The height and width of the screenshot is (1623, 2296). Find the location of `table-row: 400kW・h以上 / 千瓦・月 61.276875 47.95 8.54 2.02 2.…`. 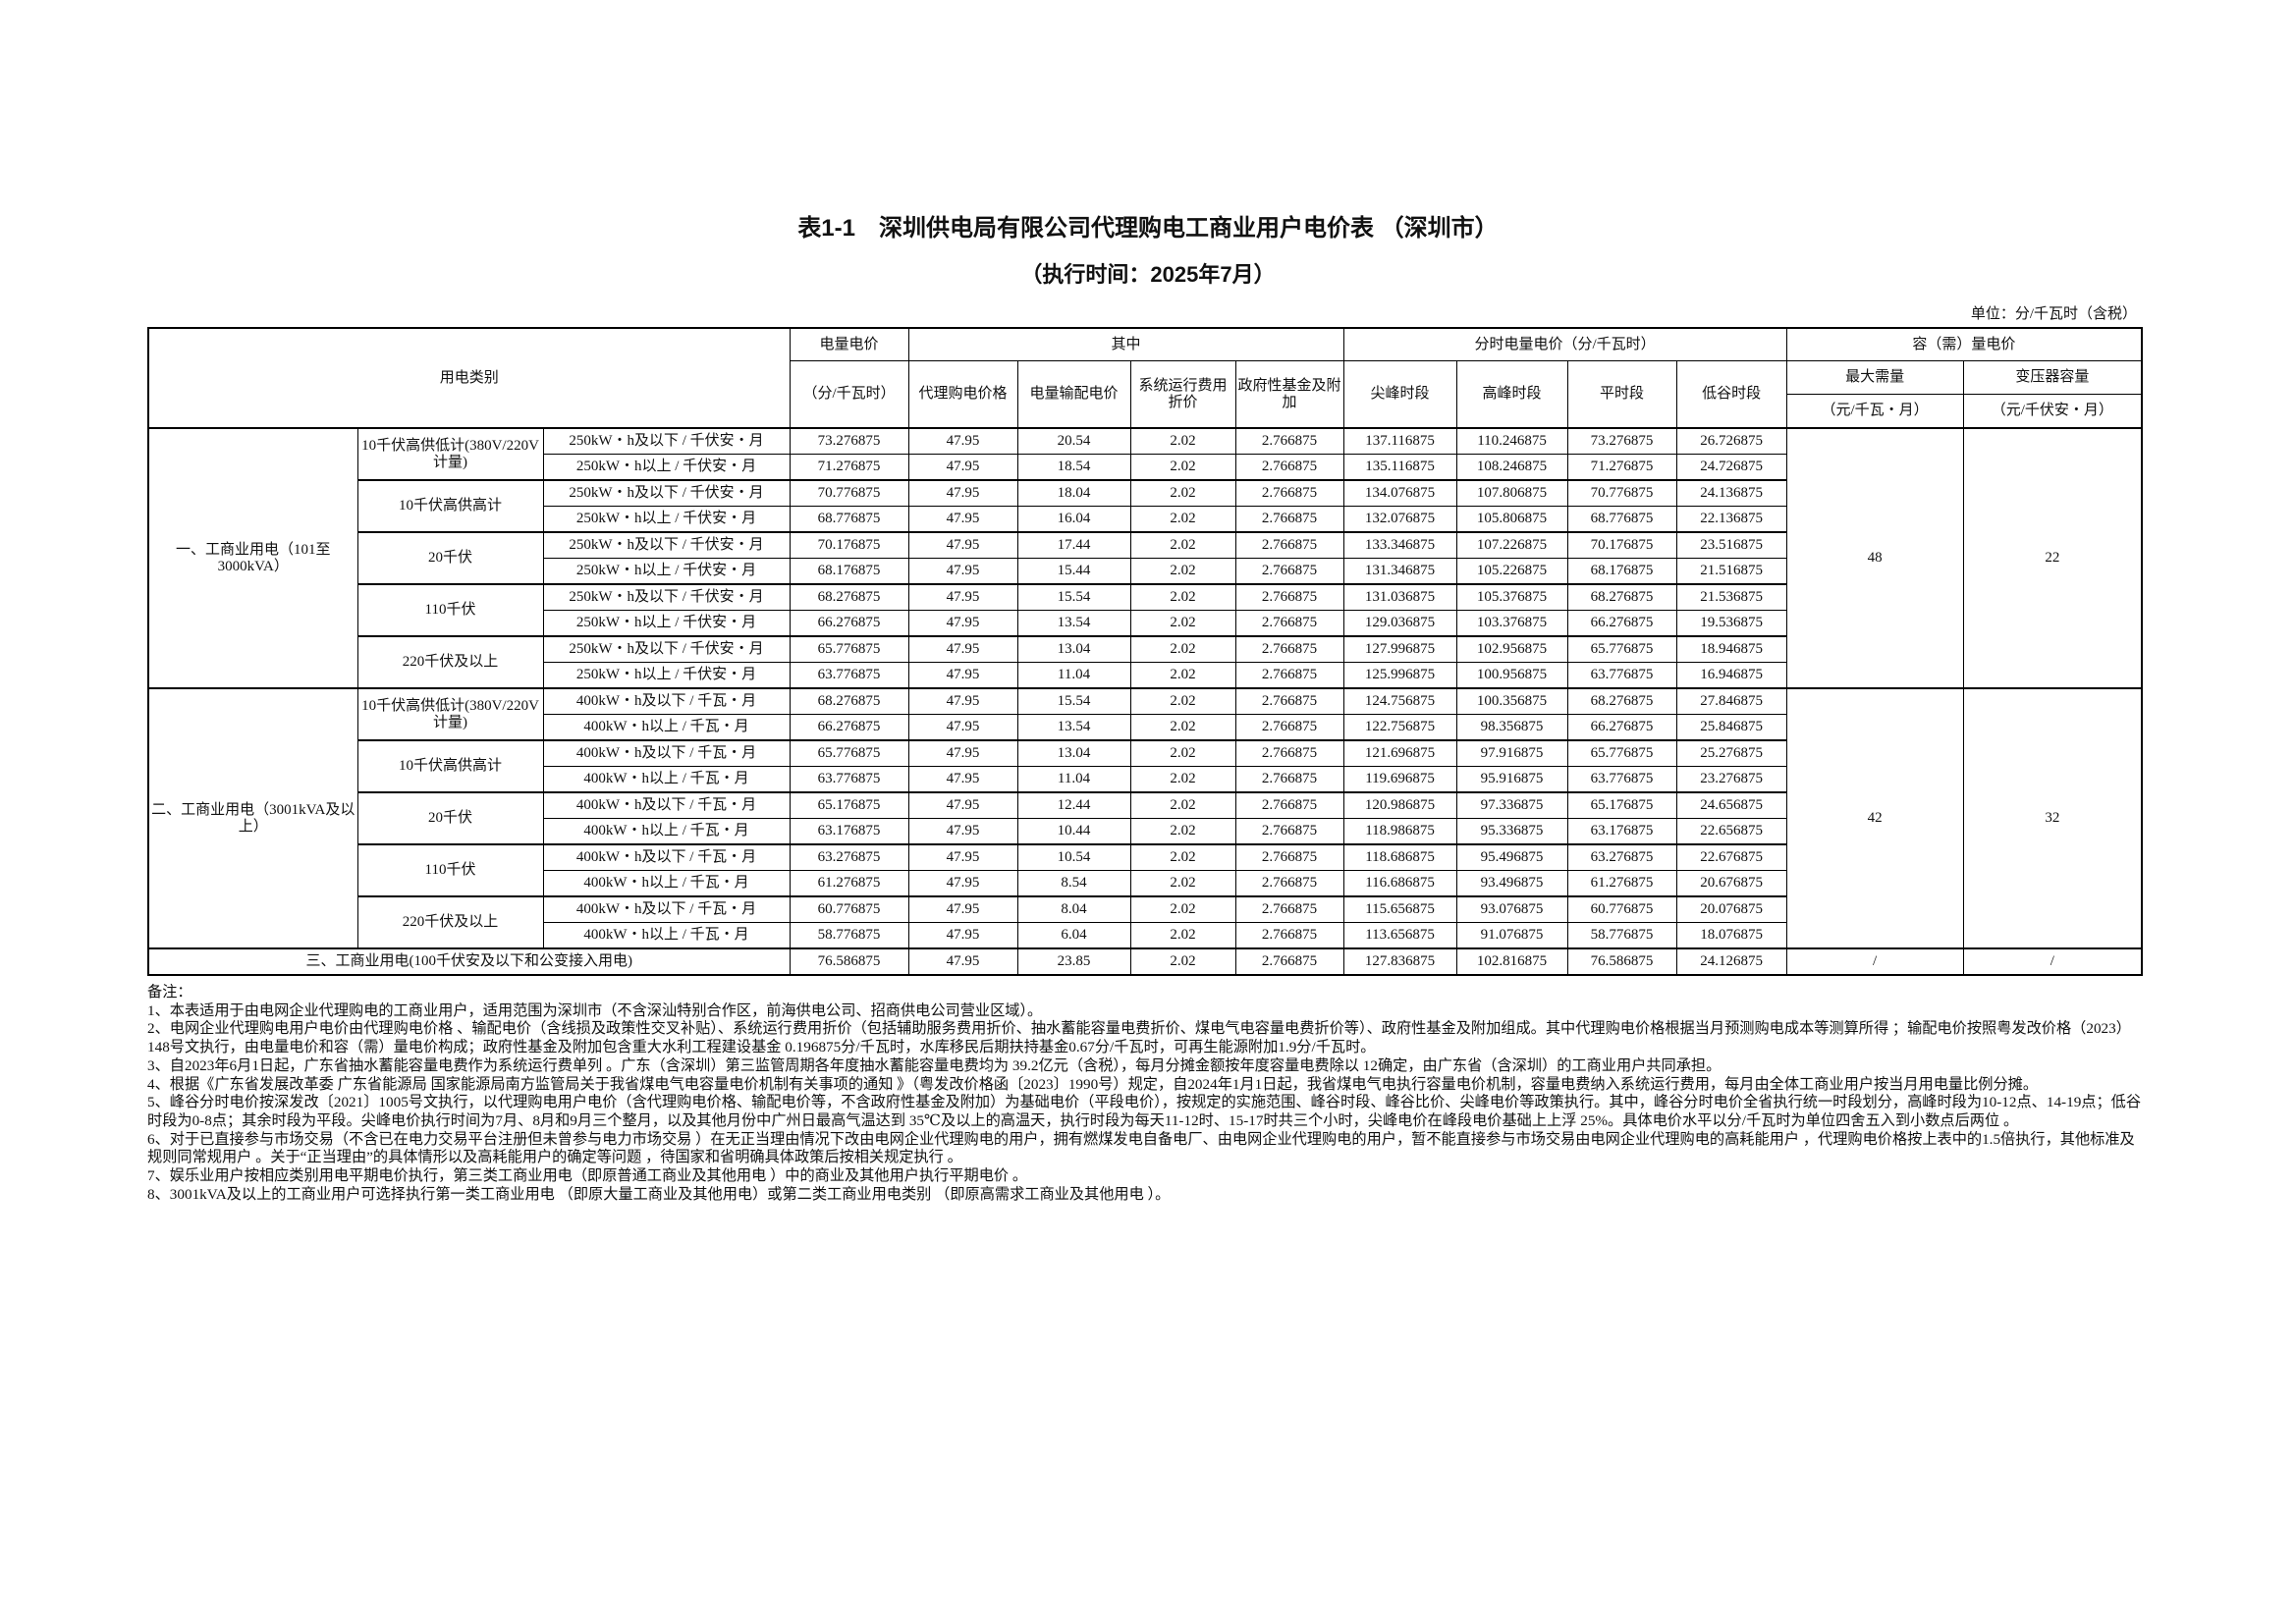

table-row: 400kW・h以上 / 千瓦・月 61.276875 47.95 8.54 2.02 2.… is located at coordinates (1145, 883).